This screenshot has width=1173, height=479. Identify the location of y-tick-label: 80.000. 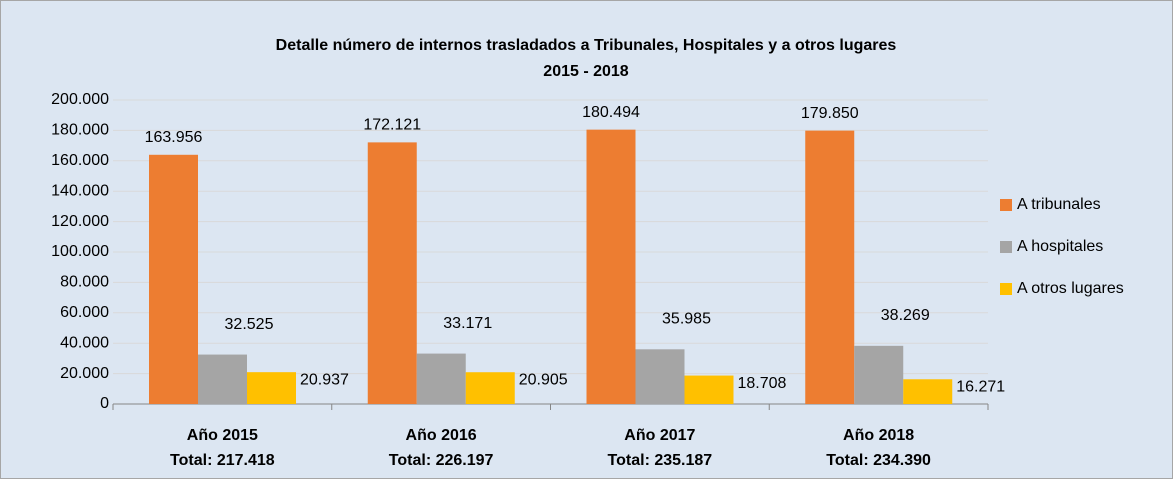
(84, 282).